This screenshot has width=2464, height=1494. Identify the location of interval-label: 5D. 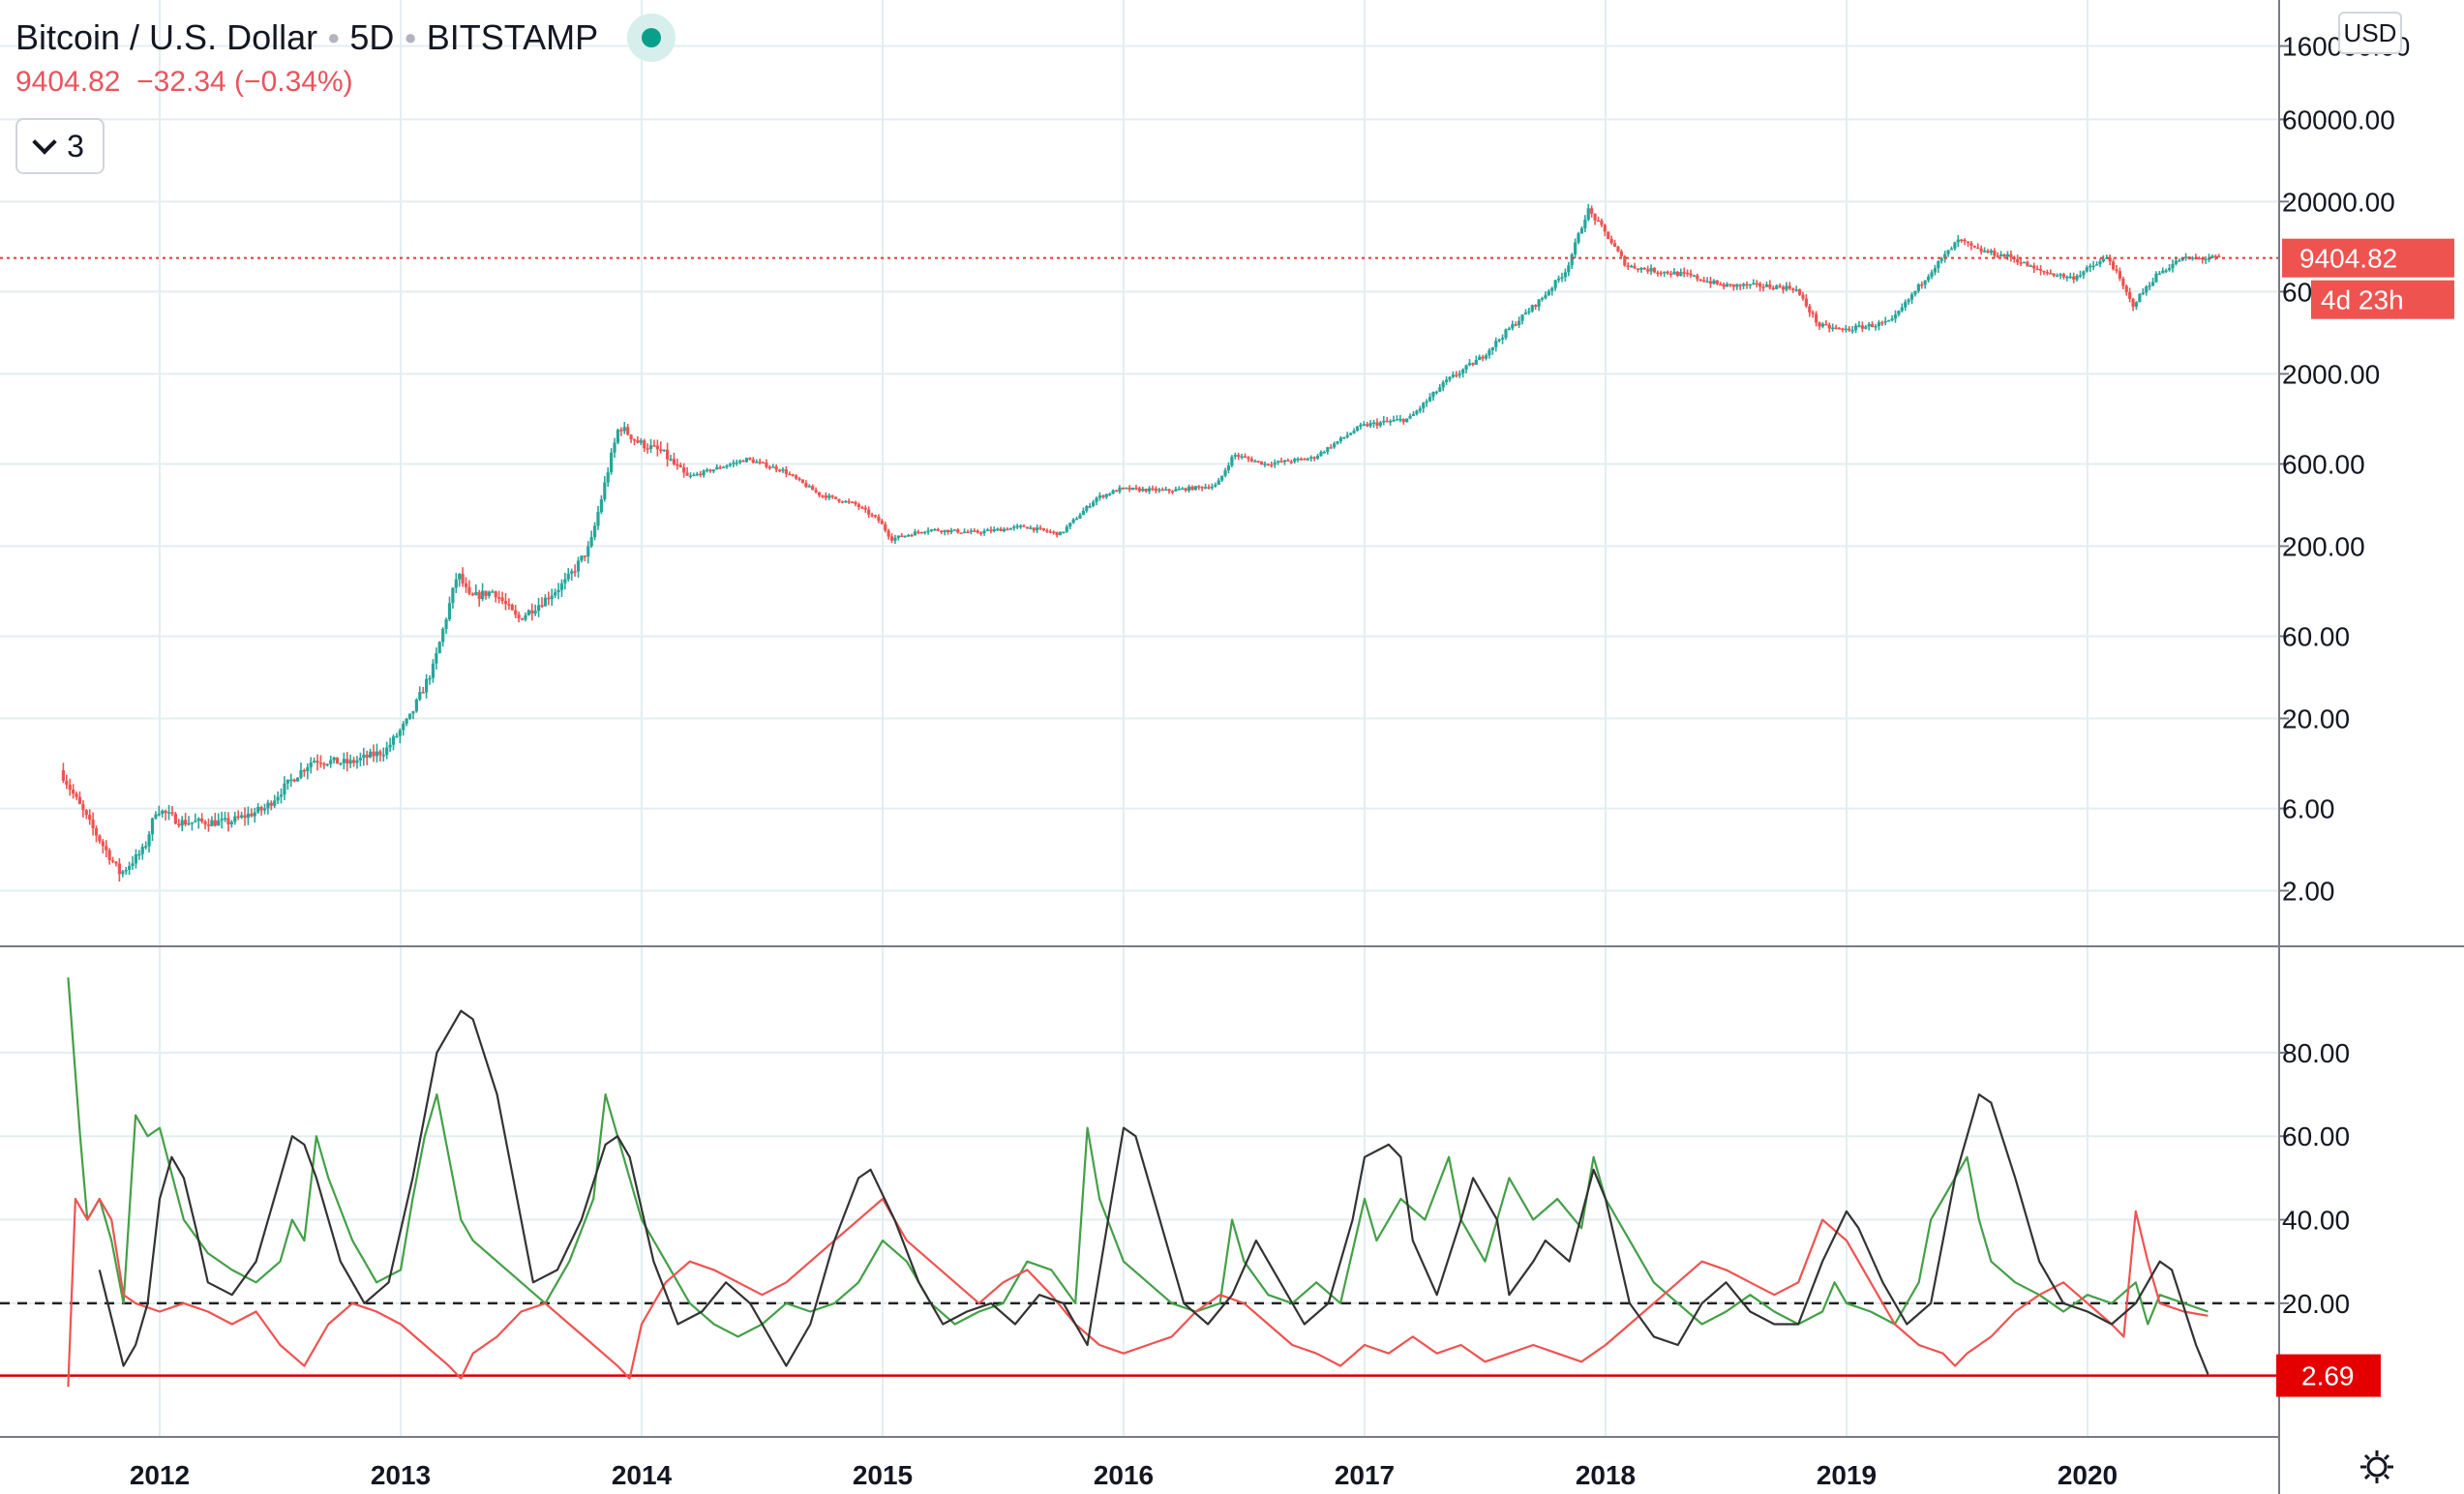
(372, 37).